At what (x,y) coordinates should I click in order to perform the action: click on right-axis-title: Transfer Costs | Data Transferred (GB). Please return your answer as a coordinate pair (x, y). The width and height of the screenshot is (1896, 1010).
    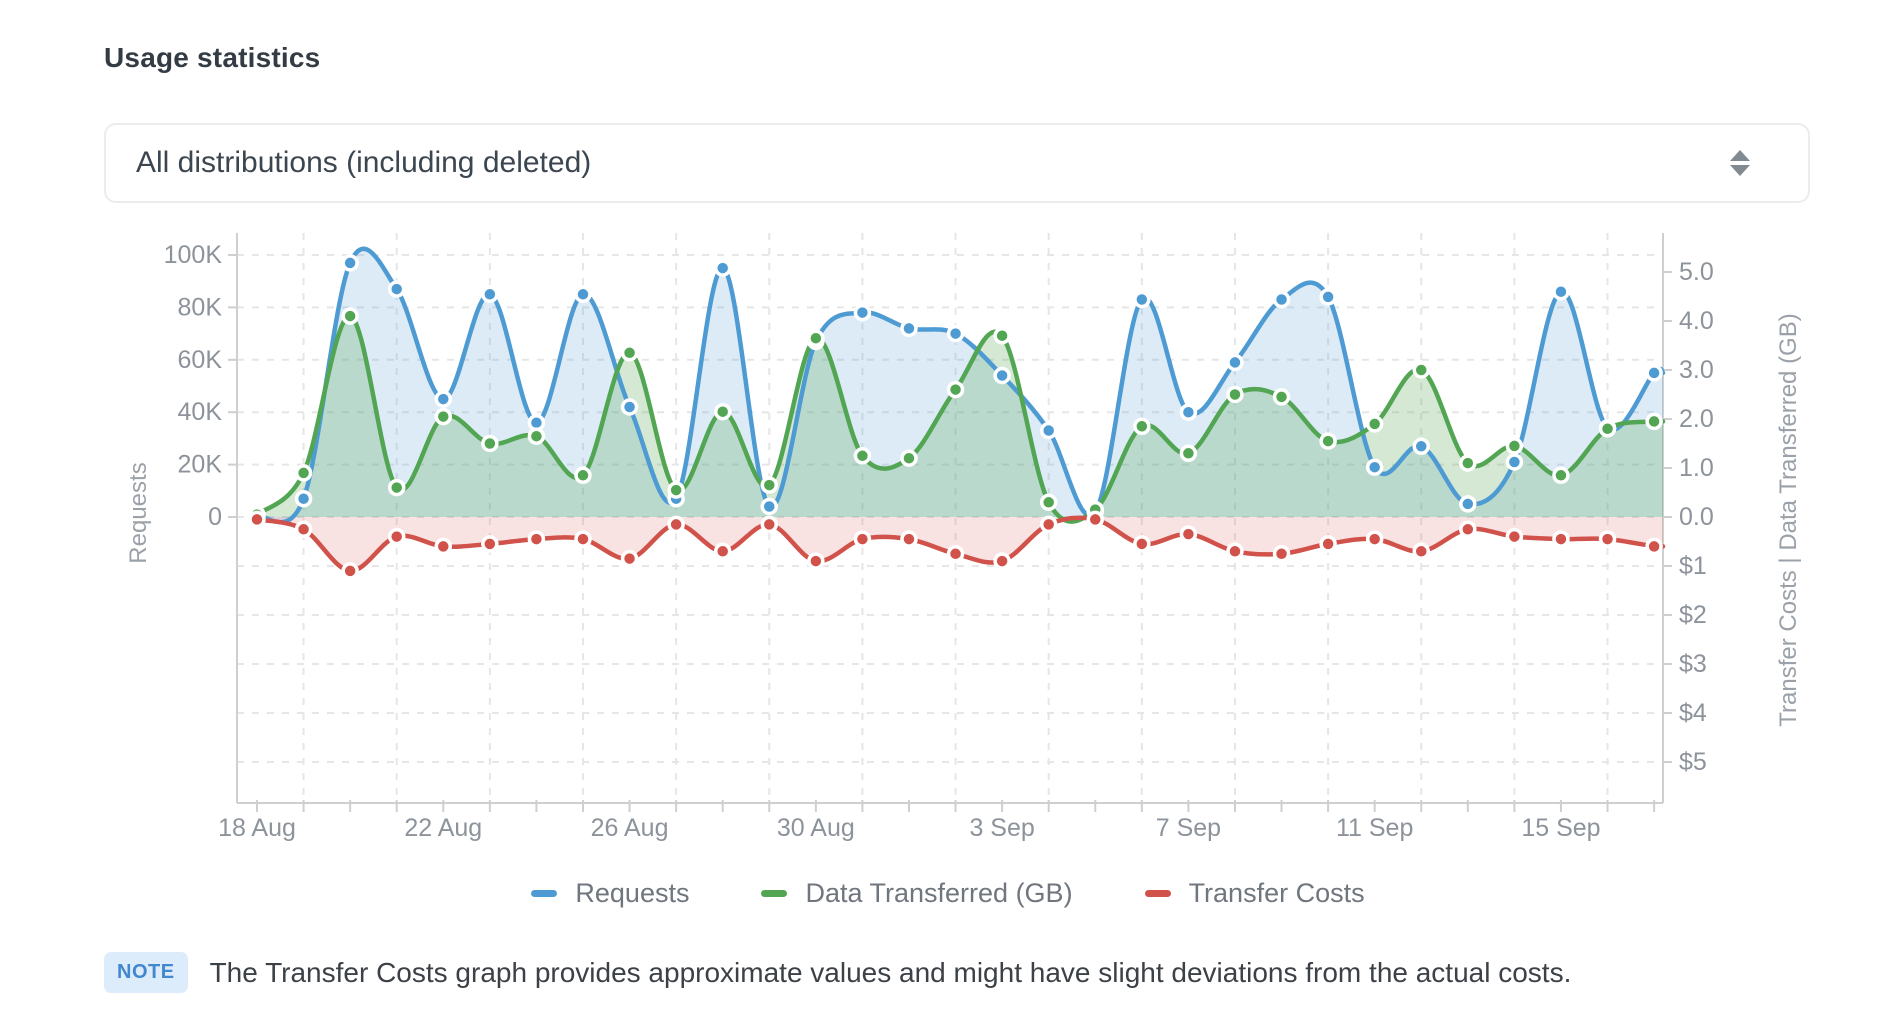
    Looking at the image, I should click on (1788, 519).